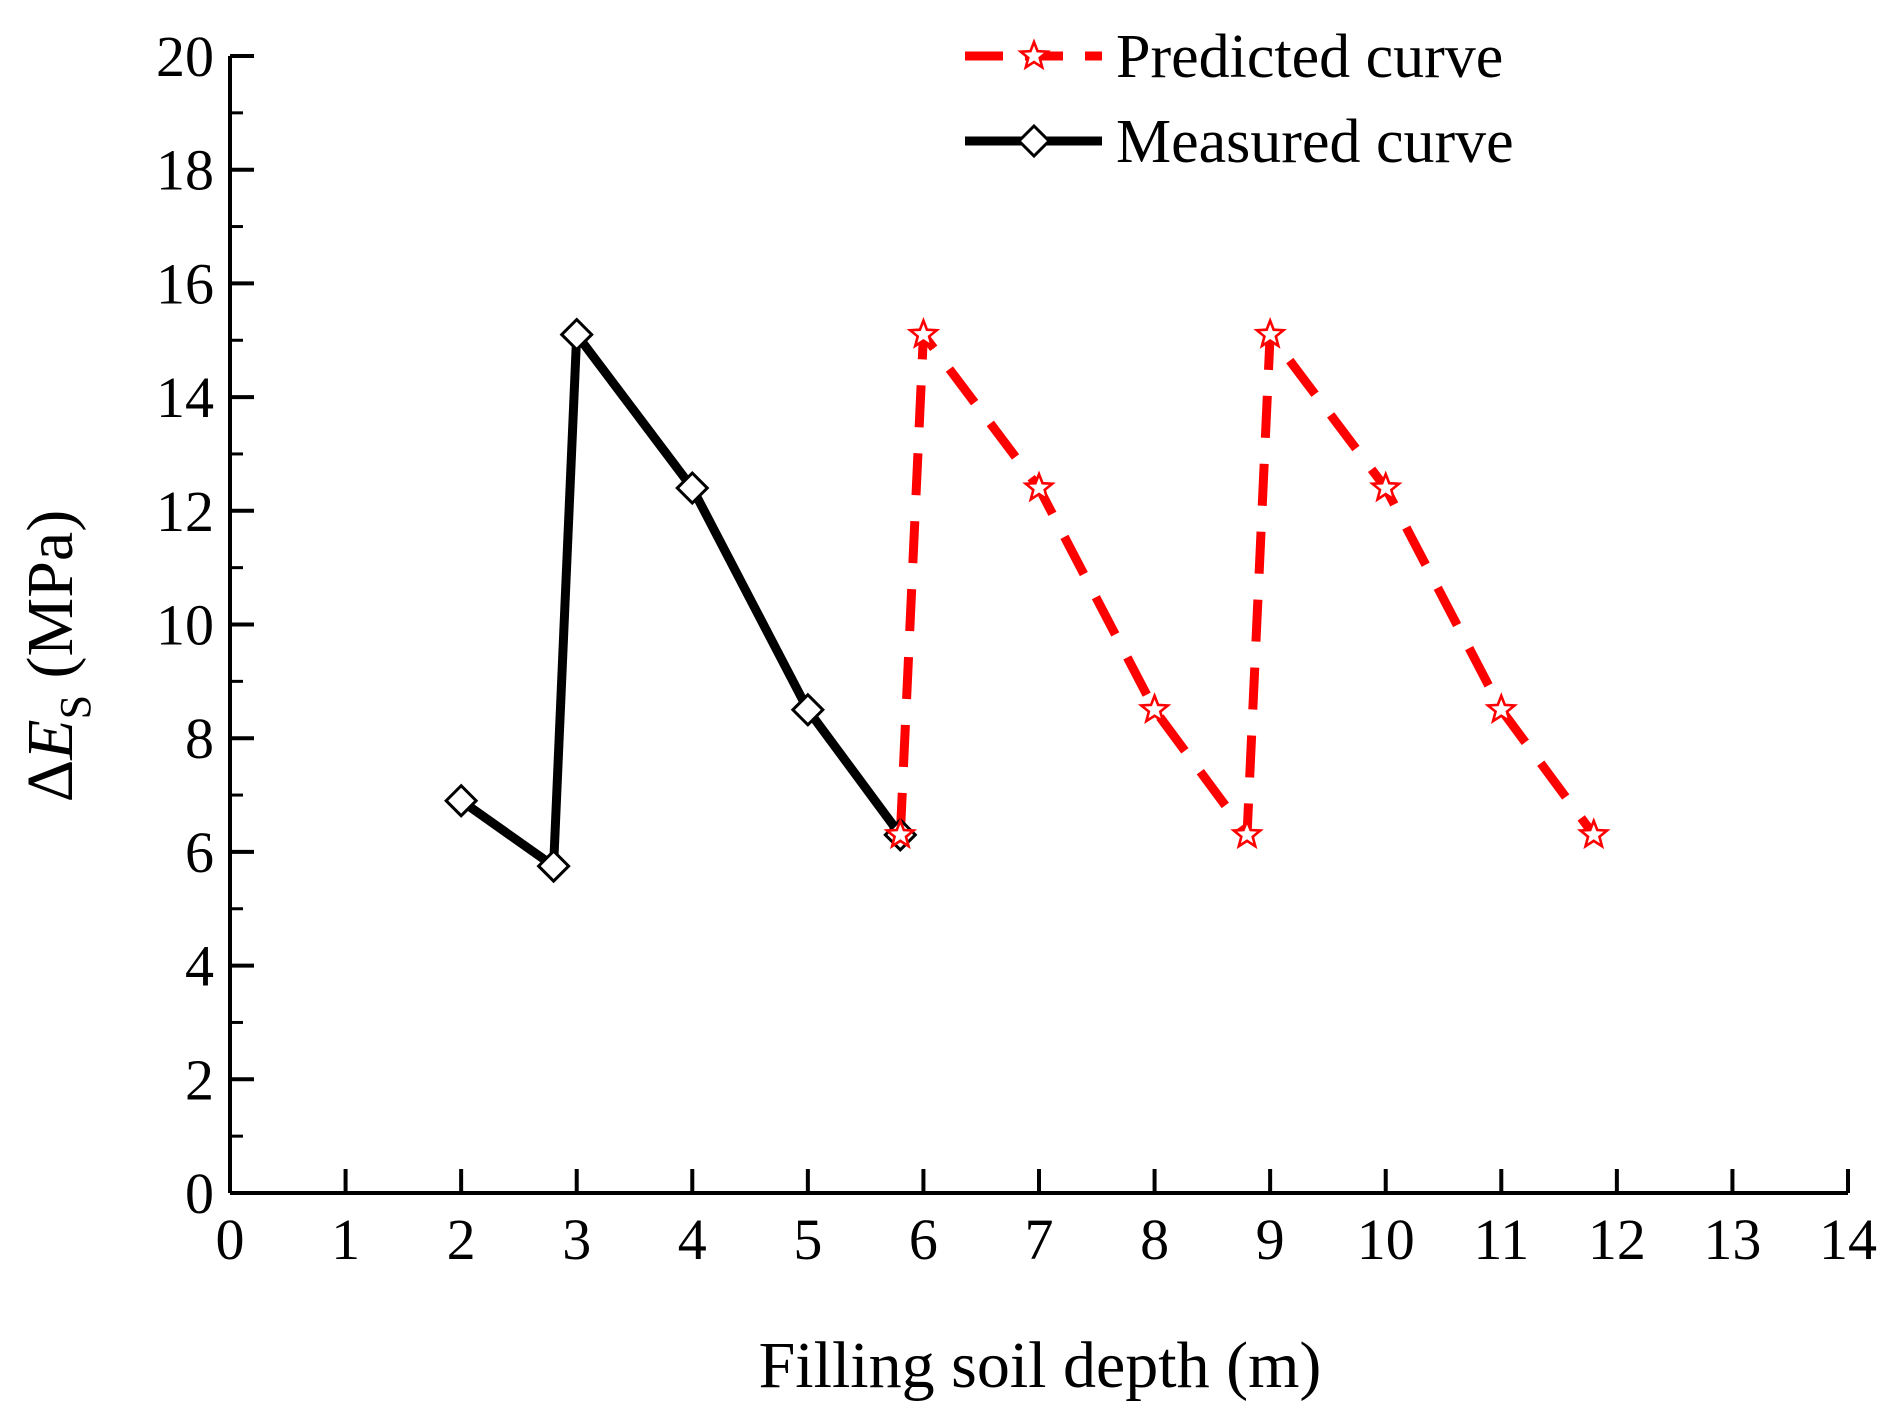 The width and height of the screenshot is (1879, 1414). What do you see at coordinates (1246, 585) in the screenshot?
I see `series-line-predicted` at bounding box center [1246, 585].